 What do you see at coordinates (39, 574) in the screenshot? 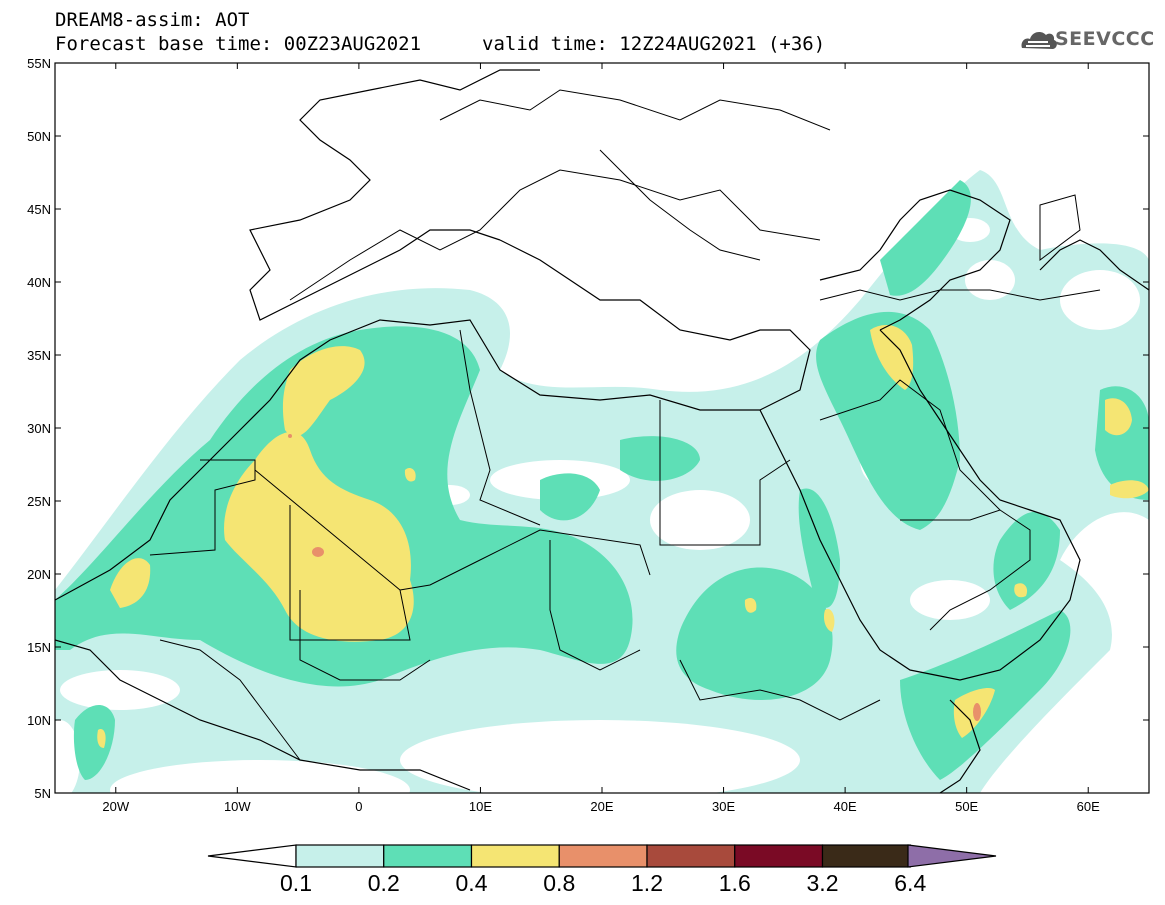
I see `lat-label: 20N` at bounding box center [39, 574].